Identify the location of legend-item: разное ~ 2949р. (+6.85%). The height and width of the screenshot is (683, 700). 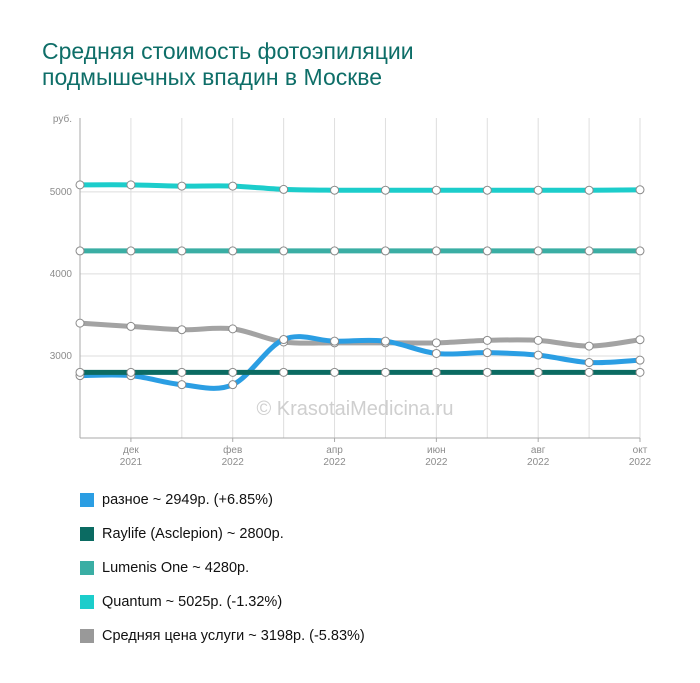
(222, 503).